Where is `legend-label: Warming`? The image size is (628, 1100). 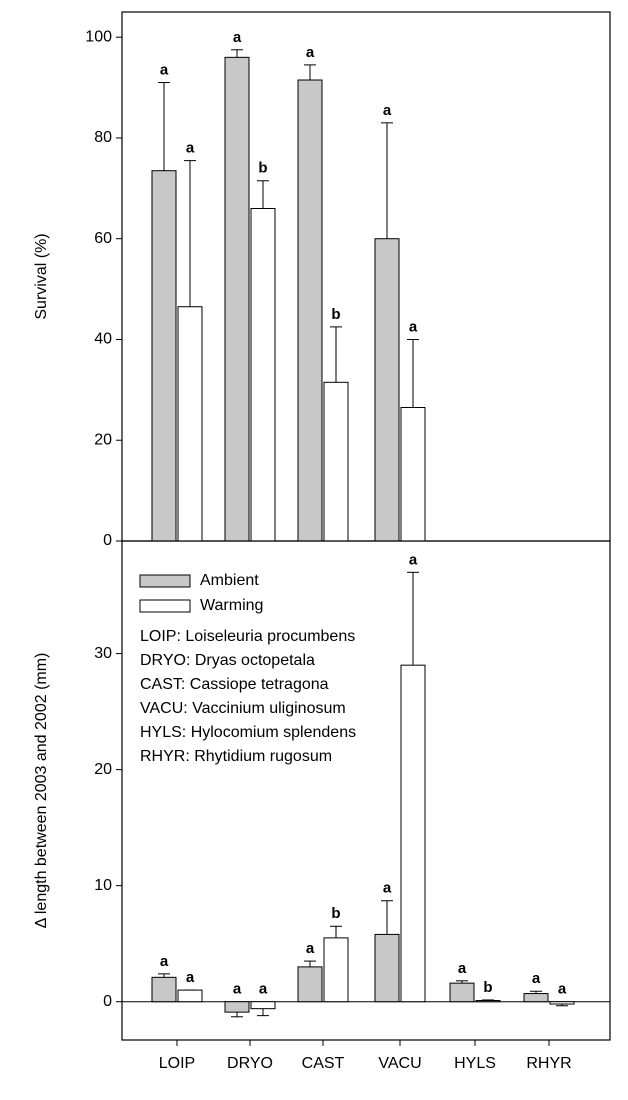
legend-label: Warming is located at coordinates (231, 605).